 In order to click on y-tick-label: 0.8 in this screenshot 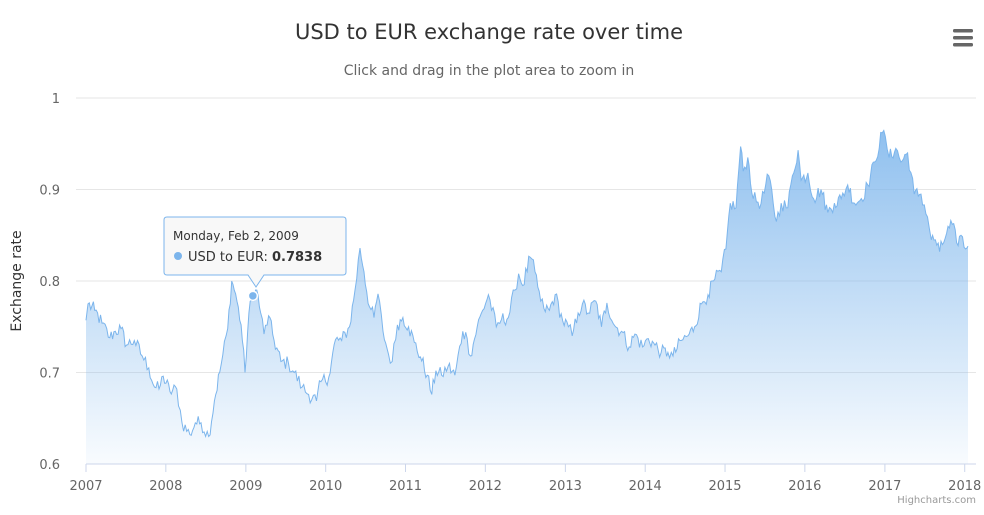, I will do `click(49, 282)`.